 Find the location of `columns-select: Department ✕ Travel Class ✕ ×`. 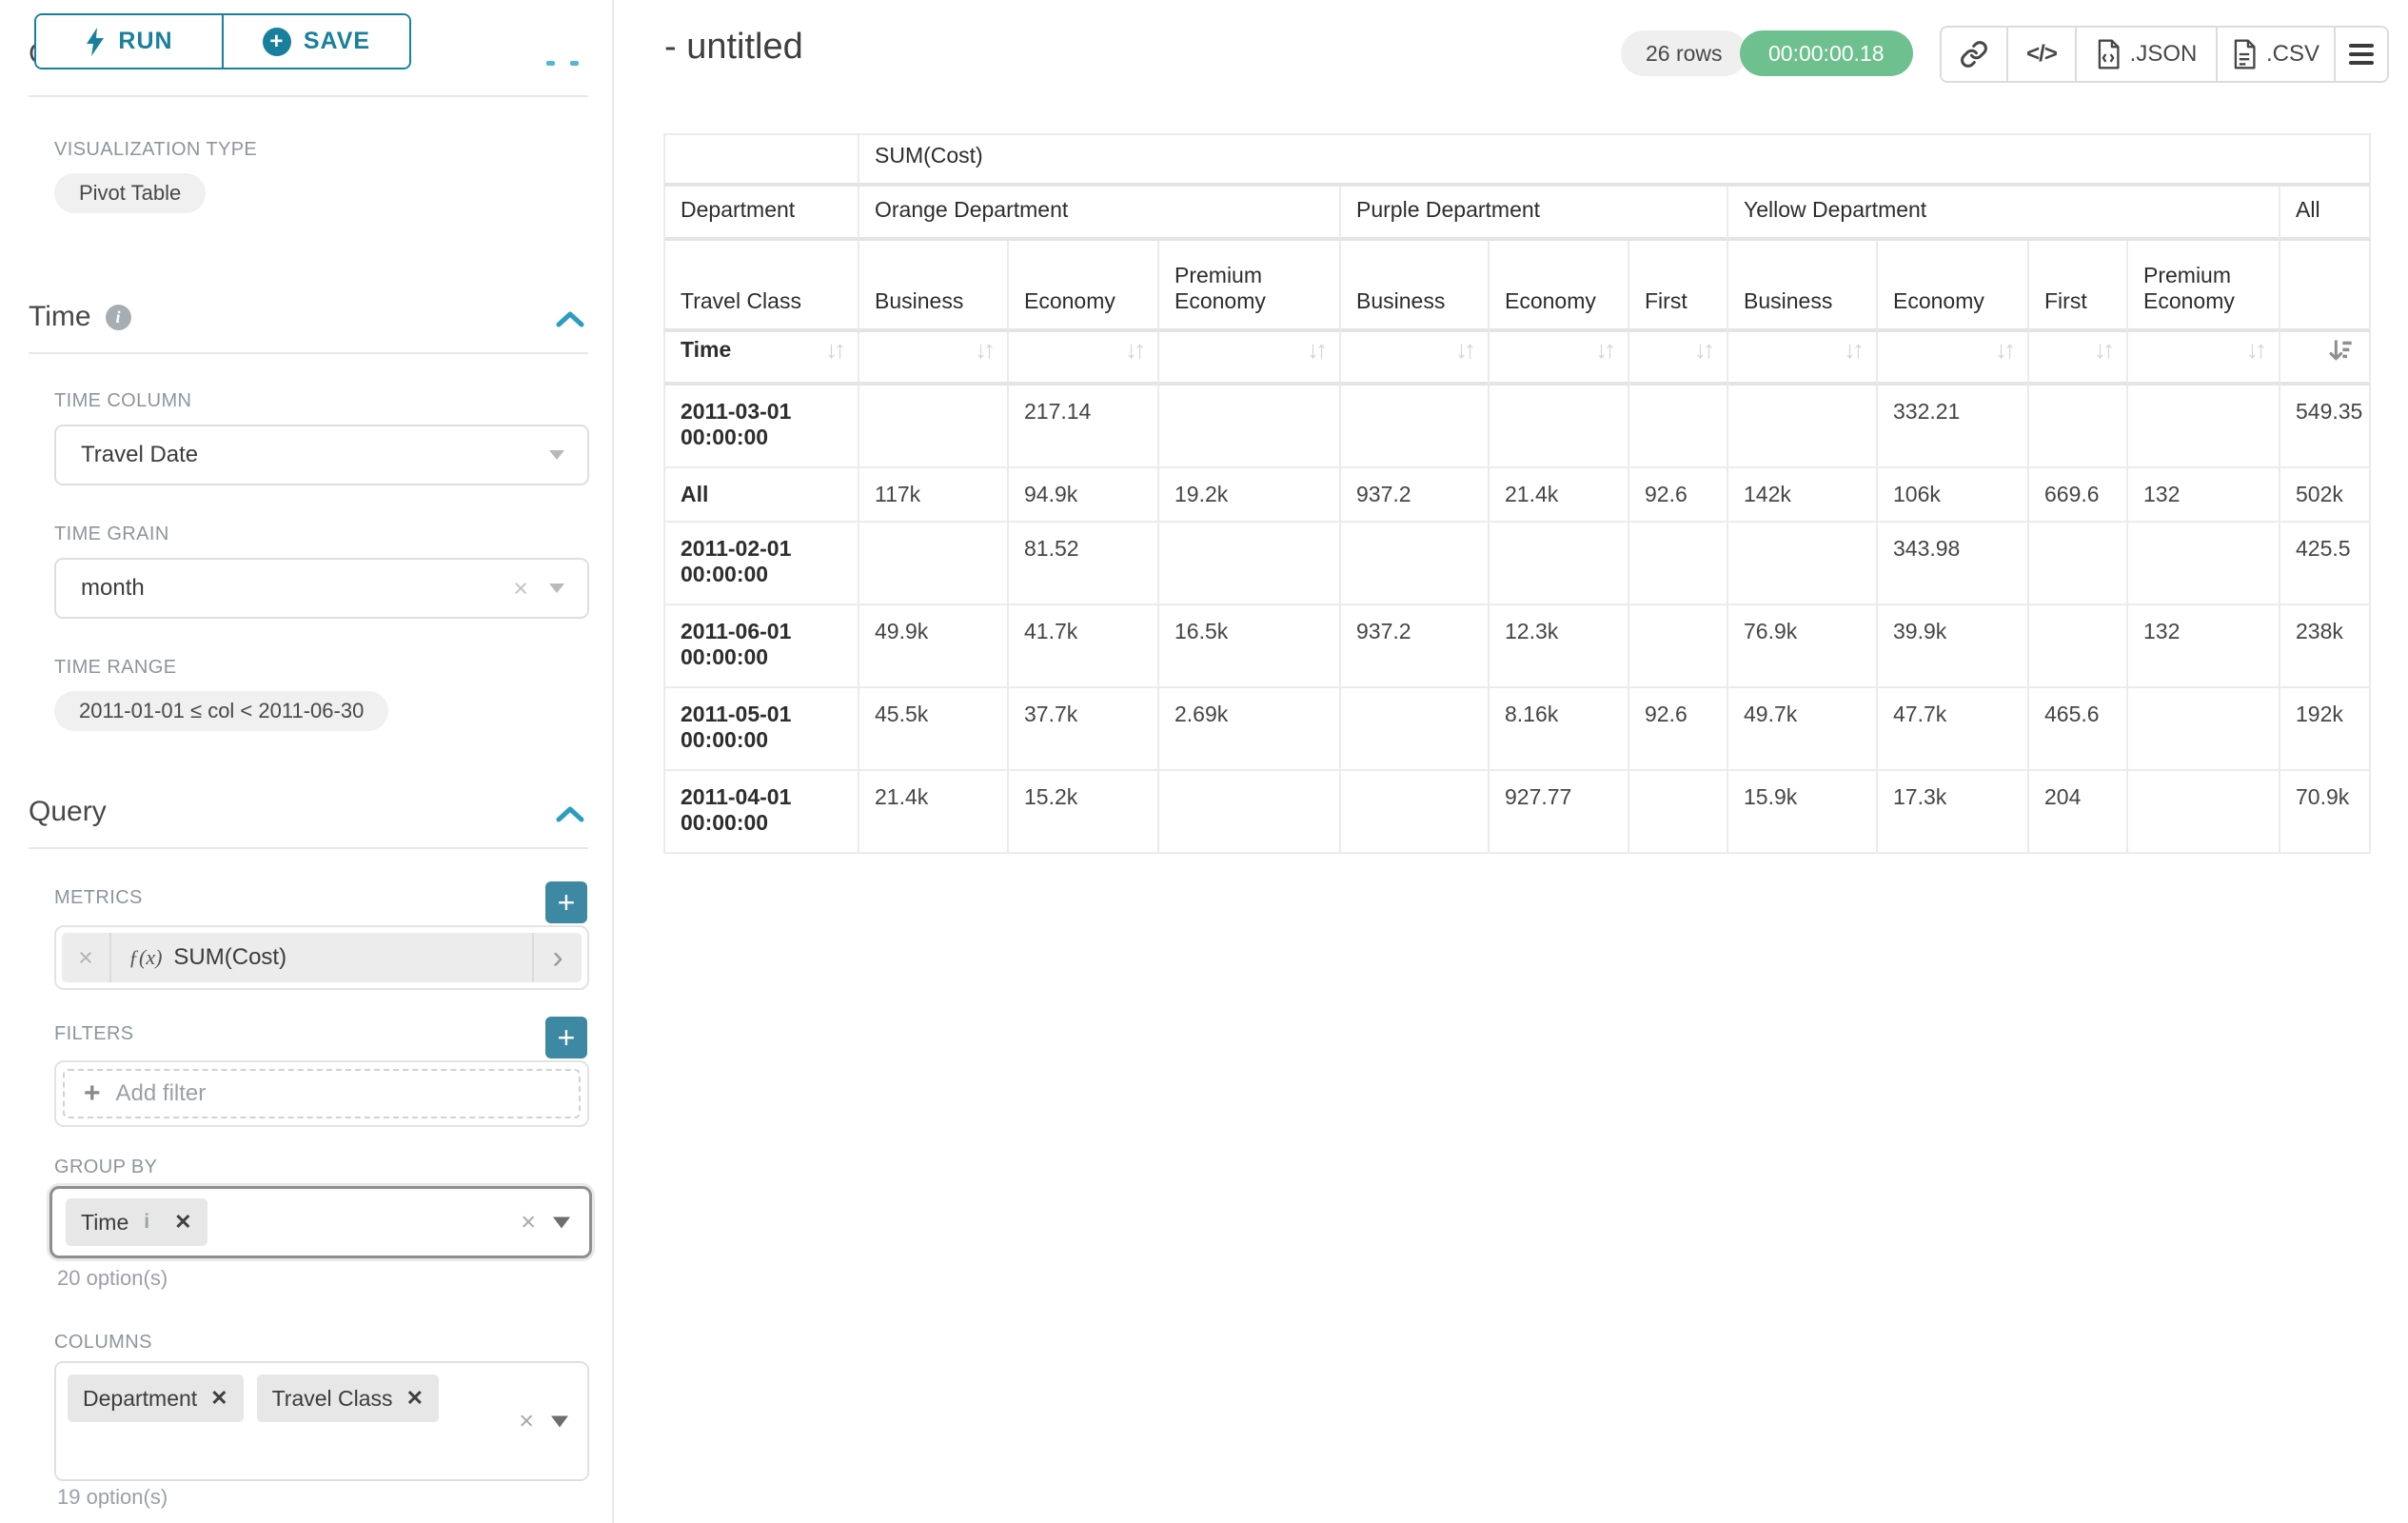

columns-select: Department ✕ Travel Class ✕ × is located at coordinates (321, 1421).